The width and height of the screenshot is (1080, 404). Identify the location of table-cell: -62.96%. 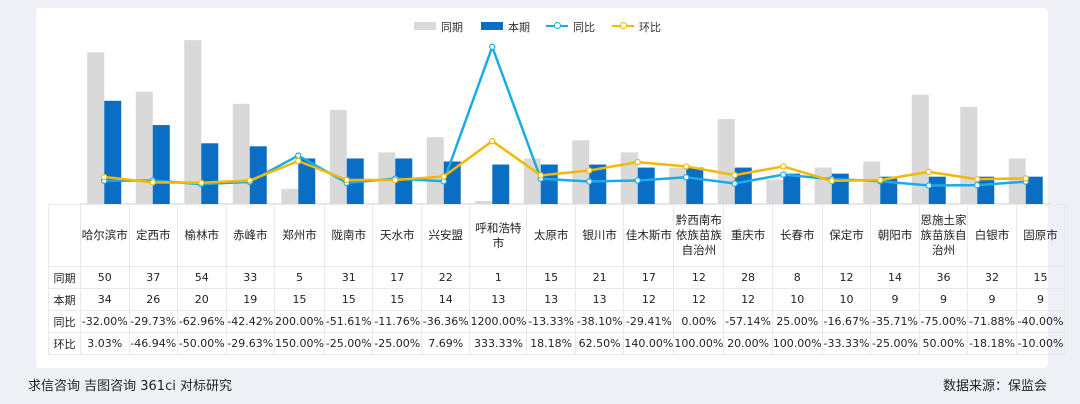
(202, 321).